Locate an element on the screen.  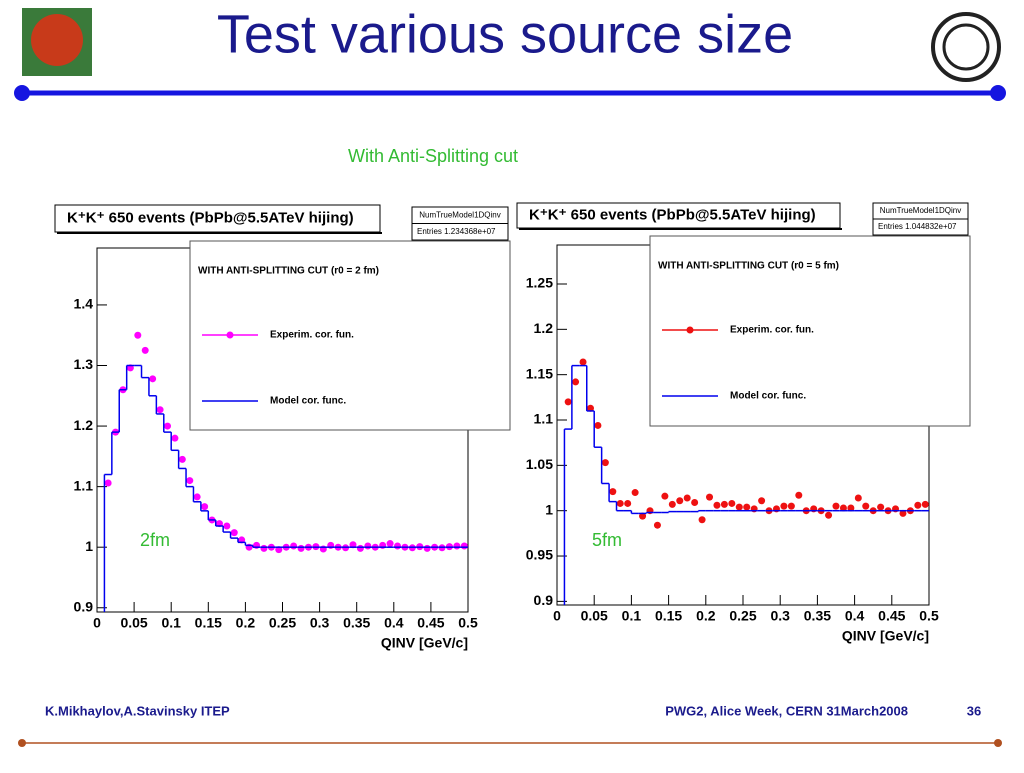
footer-left: K.Mikhaylov,A.Stavinsky ITEP is located at coordinates (137, 710).